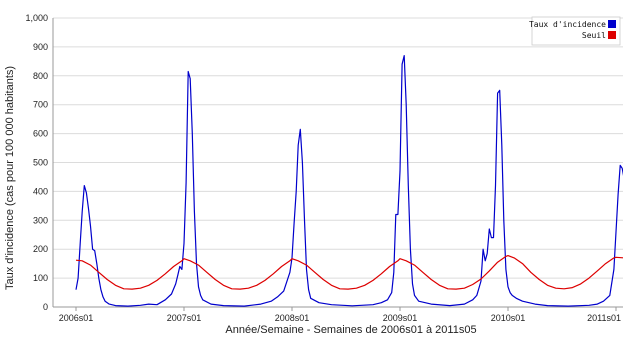 The height and width of the screenshot is (340, 623). Describe the element at coordinates (40, 76) in the screenshot. I see `y-tick-label-800: 800` at that location.